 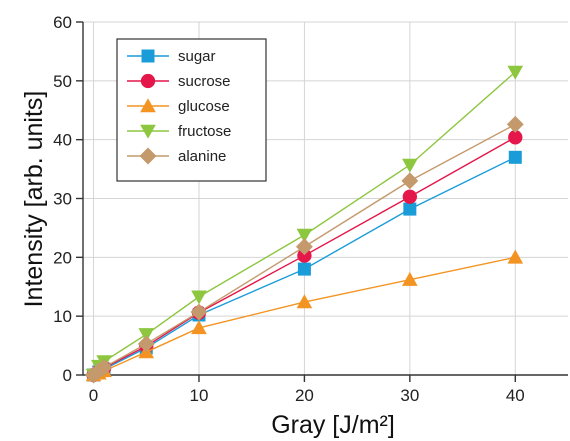 What do you see at coordinates (176, 156) in the screenshot?
I see `legend-item-alanine: alanine` at bounding box center [176, 156].